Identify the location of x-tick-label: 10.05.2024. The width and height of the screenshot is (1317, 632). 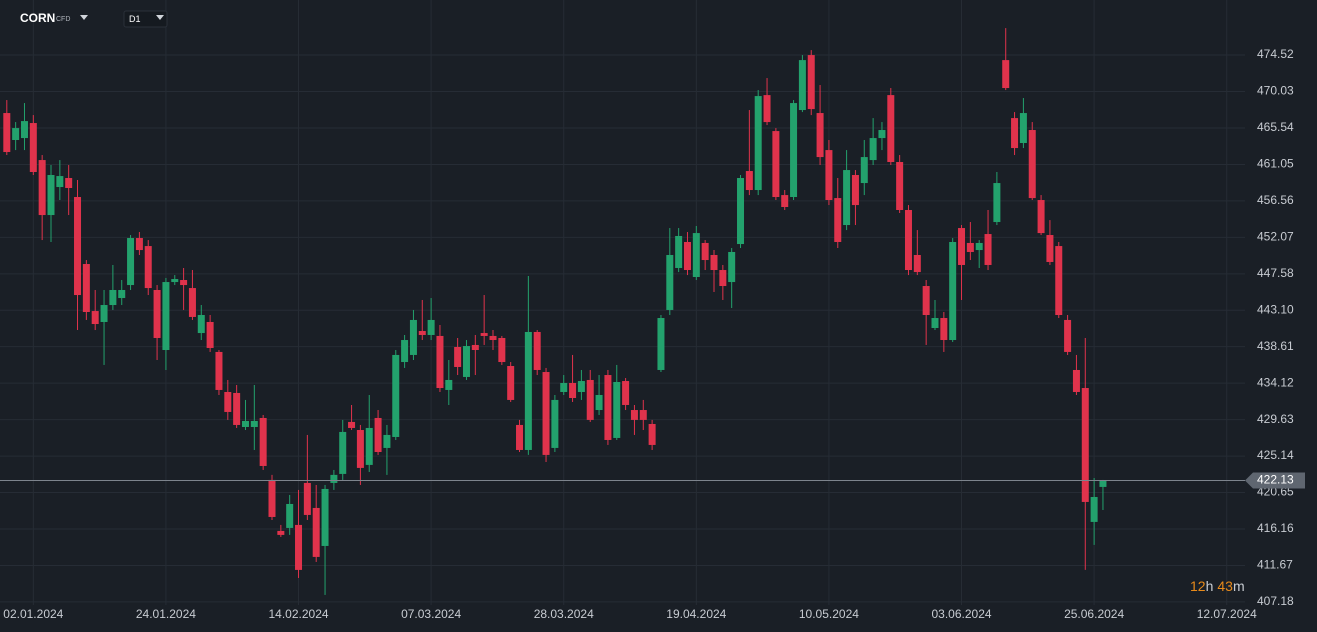
(829, 614).